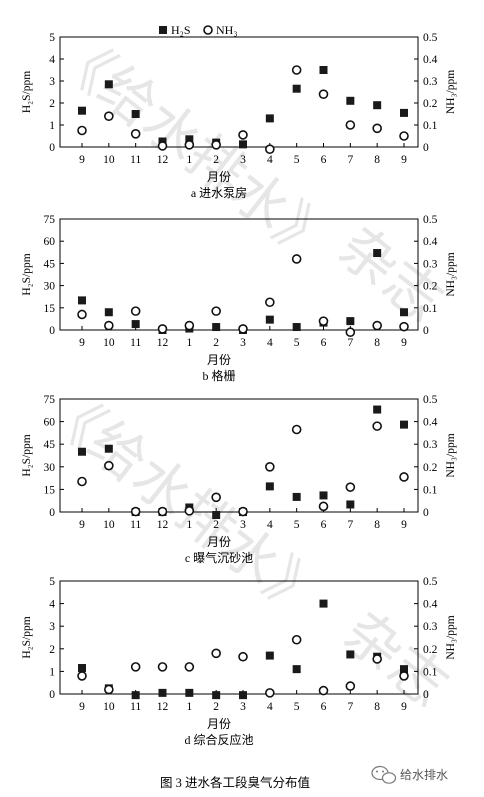 Image resolution: width=484 pixels, height=797 pixels. What do you see at coordinates (218, 739) in the screenshot?
I see `panel-caption: d 综合反应池` at bounding box center [218, 739].